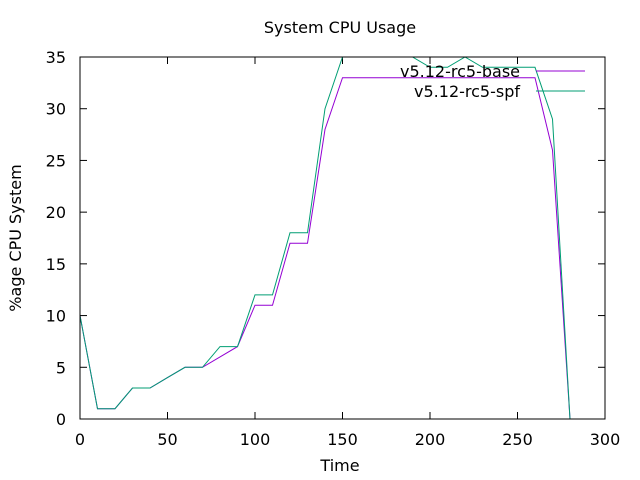  Describe the element at coordinates (56, 316) in the screenshot. I see `y-tick-label: 10` at that location.